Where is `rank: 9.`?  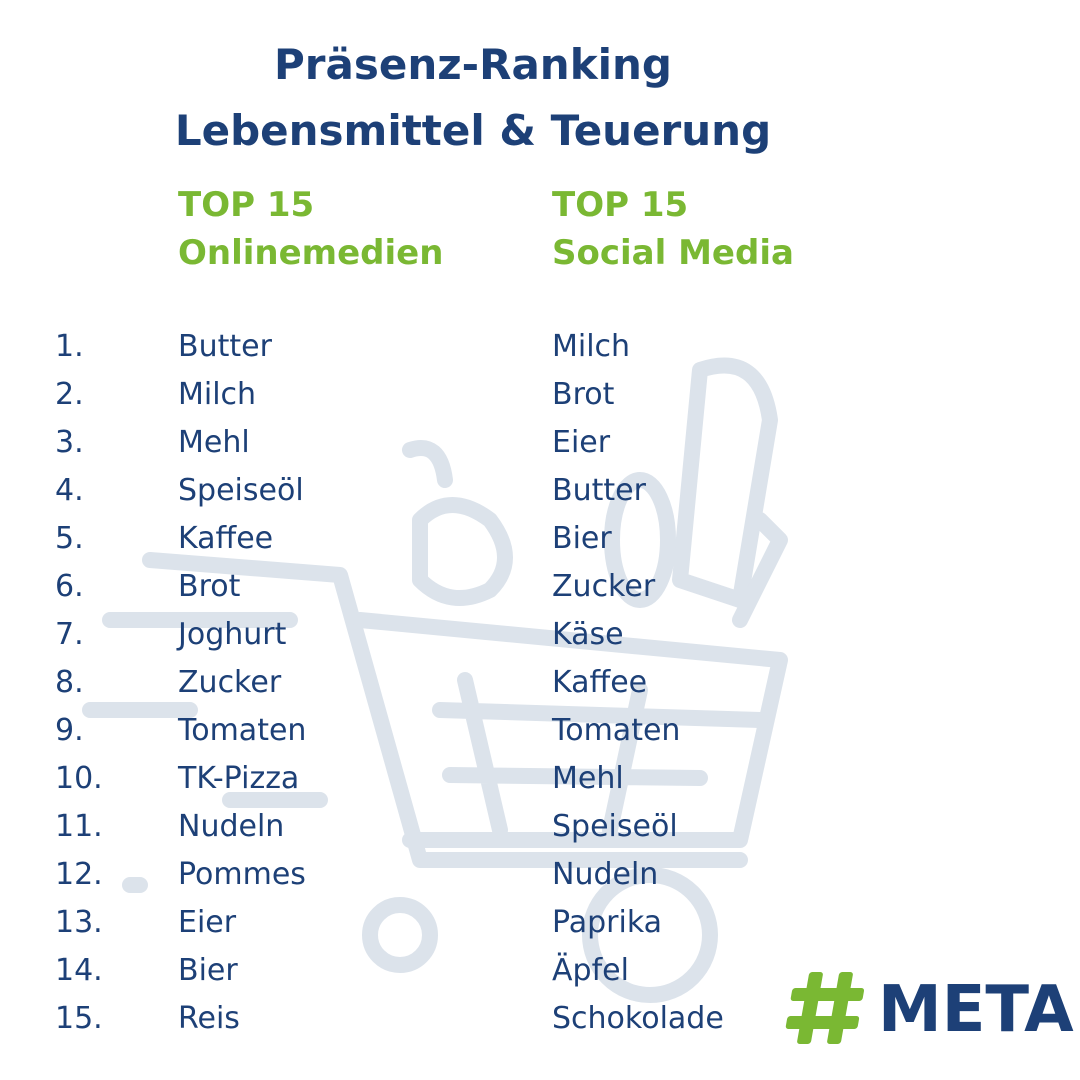 rank: 9. is located at coordinates (69, 730).